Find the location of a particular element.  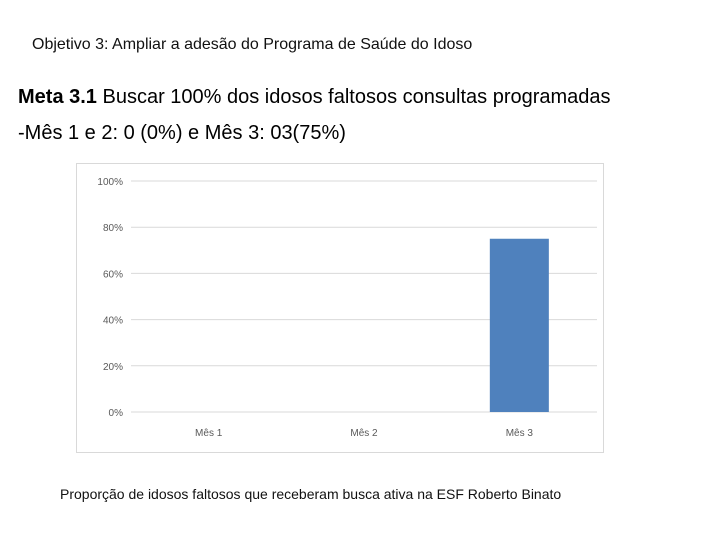

meta-label: Meta 3.1 is located at coordinates (57, 97).